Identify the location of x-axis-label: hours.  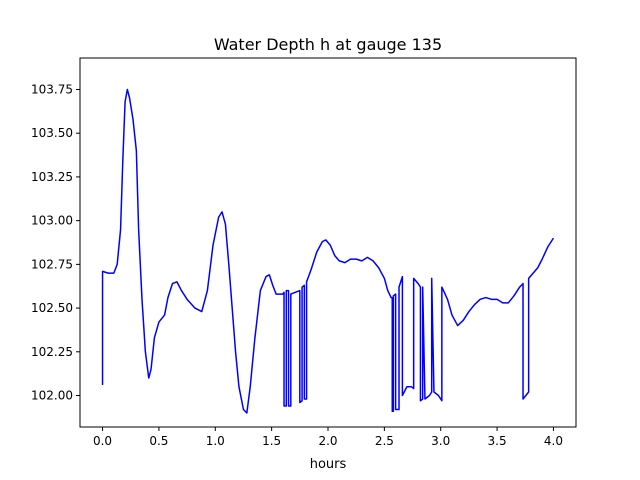
(328, 464).